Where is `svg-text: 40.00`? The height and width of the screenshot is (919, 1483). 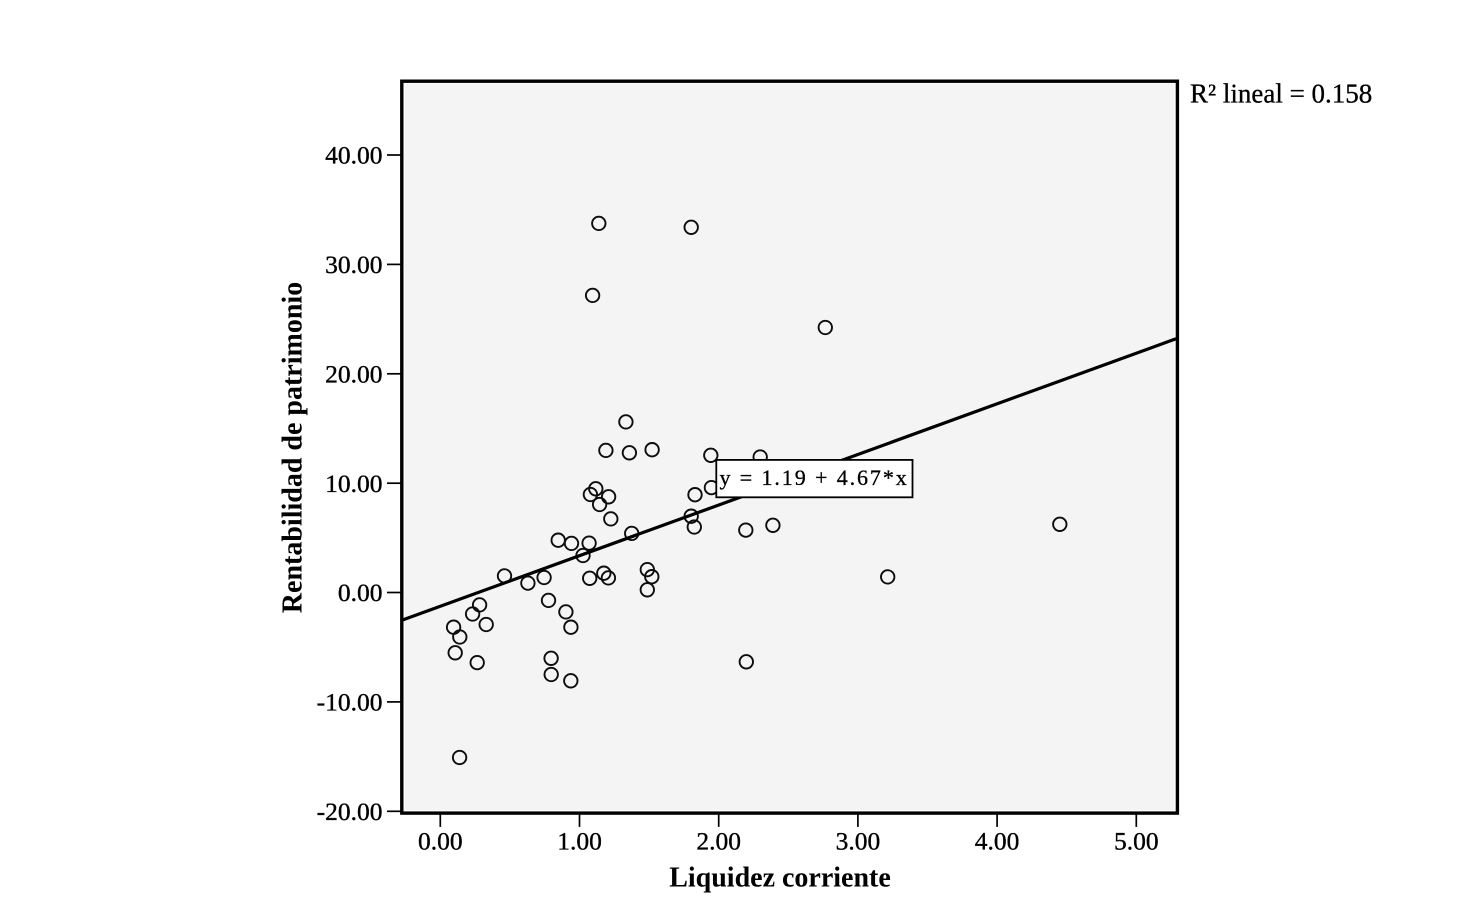 svg-text: 40.00 is located at coordinates (353, 155).